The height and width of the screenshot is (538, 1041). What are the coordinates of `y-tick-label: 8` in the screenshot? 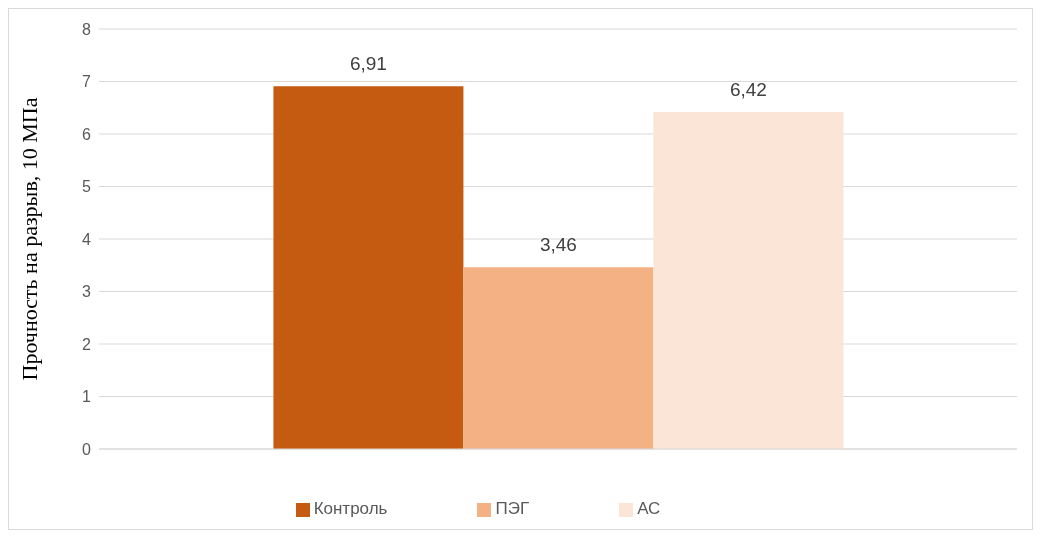 It's located at (87, 29).